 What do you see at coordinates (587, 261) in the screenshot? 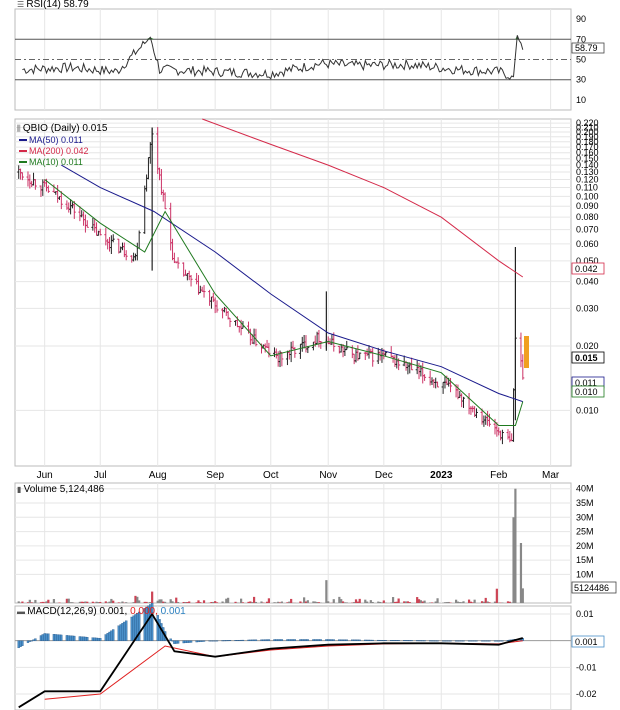
I see `price-tick-label: 0.050` at bounding box center [587, 261].